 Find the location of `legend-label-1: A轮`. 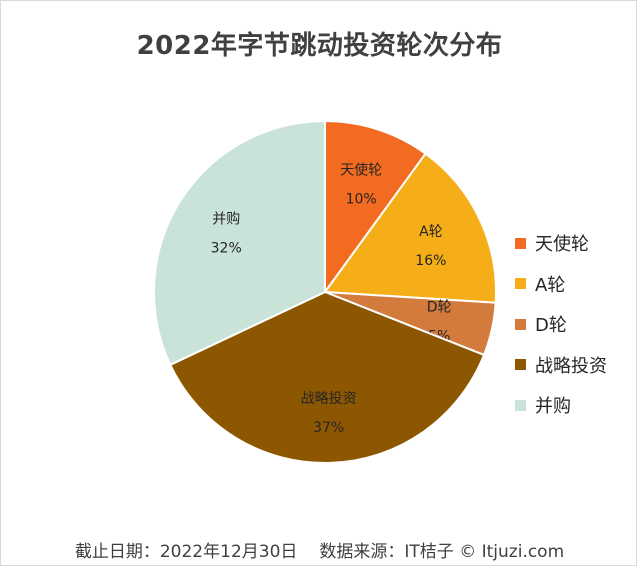

legend-label-1: A轮 is located at coordinates (550, 285).